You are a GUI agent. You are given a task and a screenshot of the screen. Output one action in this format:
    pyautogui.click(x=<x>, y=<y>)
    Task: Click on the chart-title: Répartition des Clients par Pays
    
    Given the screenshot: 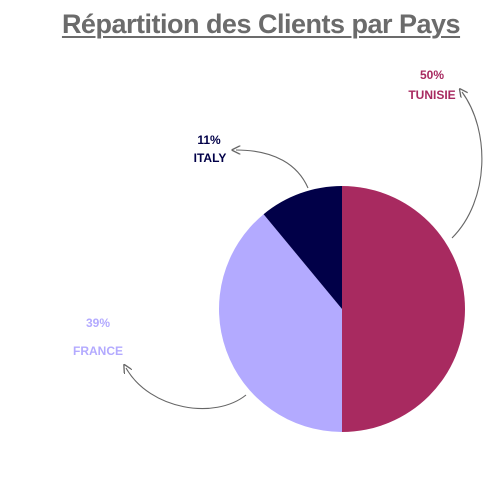 What is the action you would take?
    pyautogui.click(x=261, y=24)
    